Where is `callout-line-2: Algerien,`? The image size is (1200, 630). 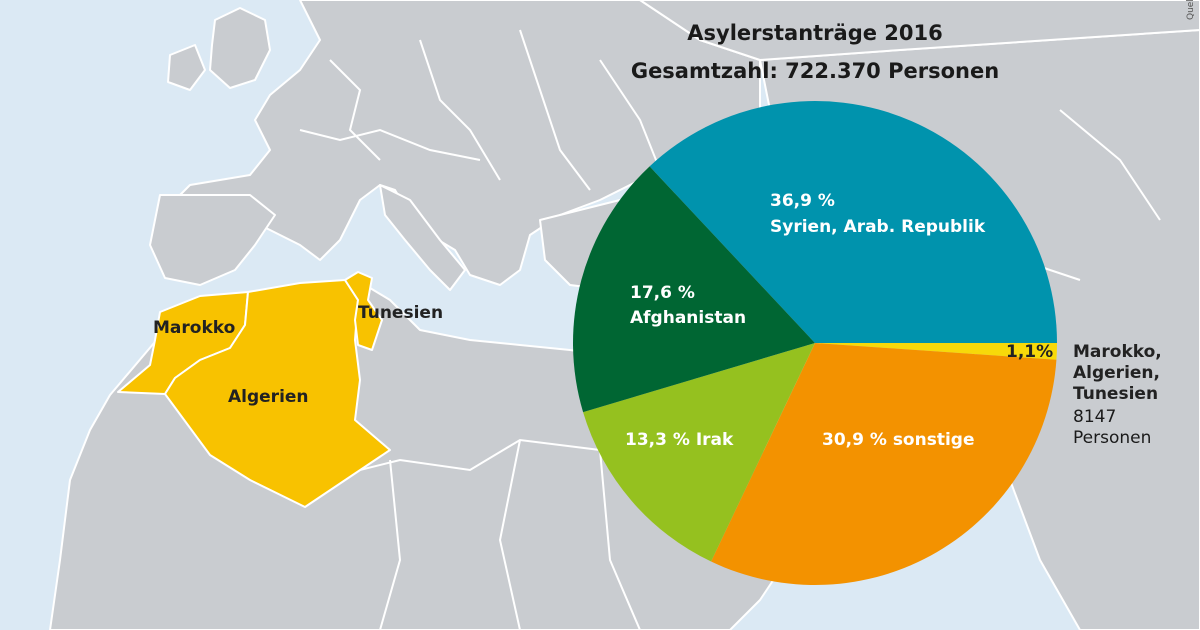
callout-line-2: Algerien, is located at coordinates (1116, 373).